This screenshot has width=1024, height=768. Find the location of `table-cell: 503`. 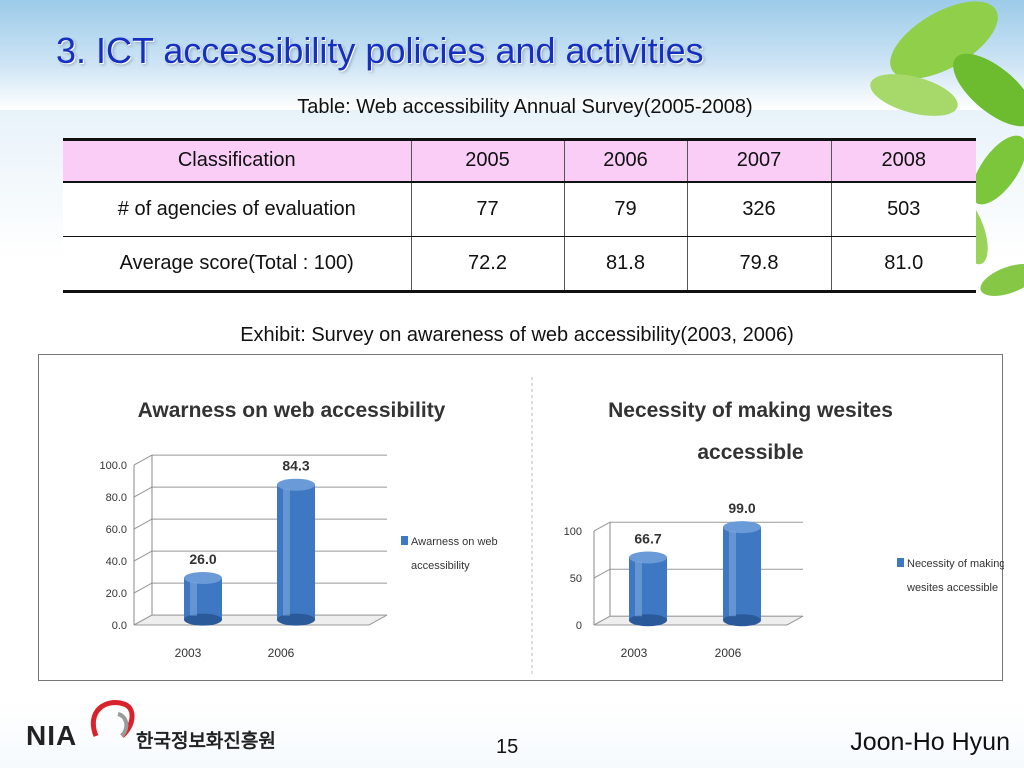

table-cell: 503 is located at coordinates (903, 209).